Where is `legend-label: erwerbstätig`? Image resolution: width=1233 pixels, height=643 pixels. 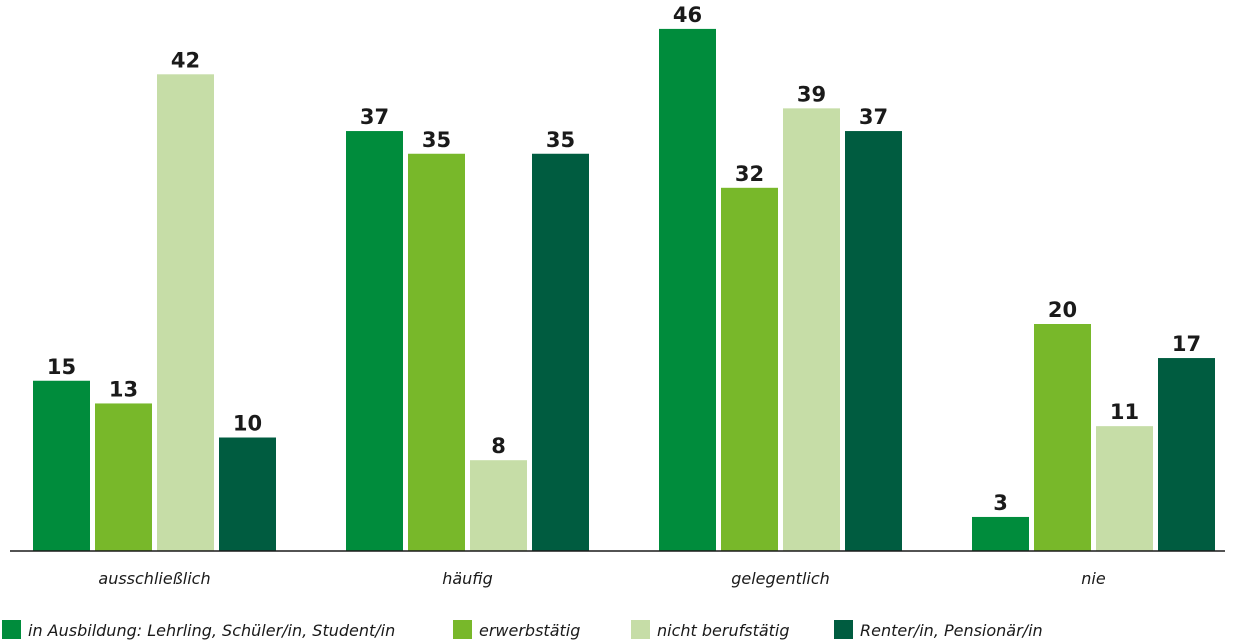 legend-label: erwerbstätig is located at coordinates (529, 630).